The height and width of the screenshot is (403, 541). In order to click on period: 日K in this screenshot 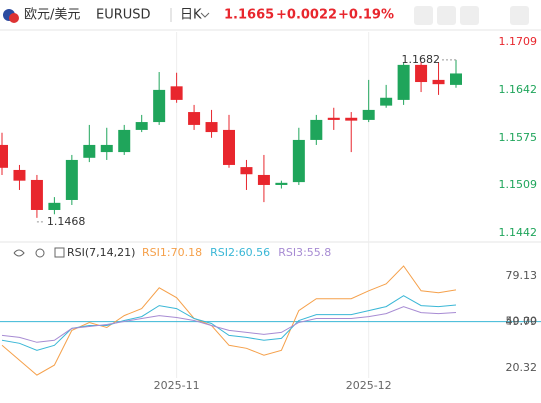, I will do `click(191, 15)`.